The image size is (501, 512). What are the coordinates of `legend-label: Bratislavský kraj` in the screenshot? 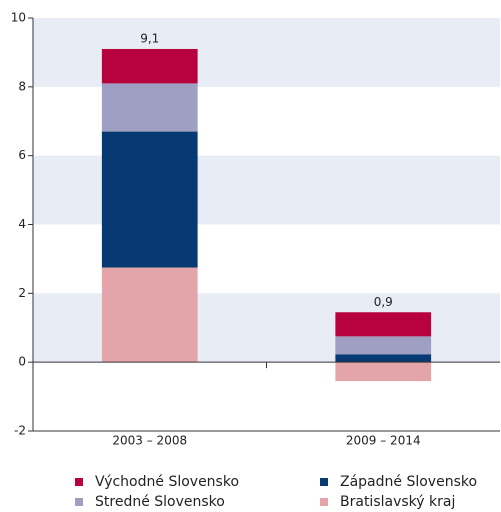 It's located at (397, 502).